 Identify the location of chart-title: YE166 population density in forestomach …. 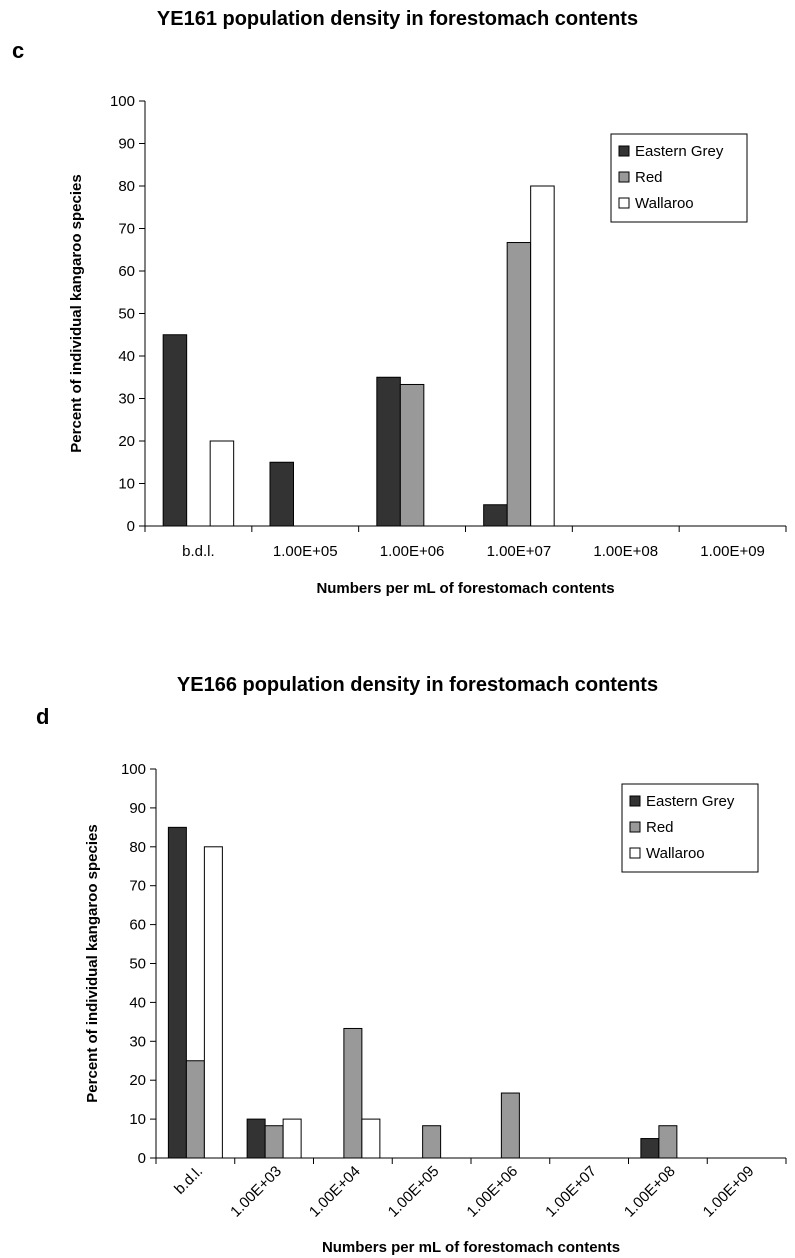
(417, 685).